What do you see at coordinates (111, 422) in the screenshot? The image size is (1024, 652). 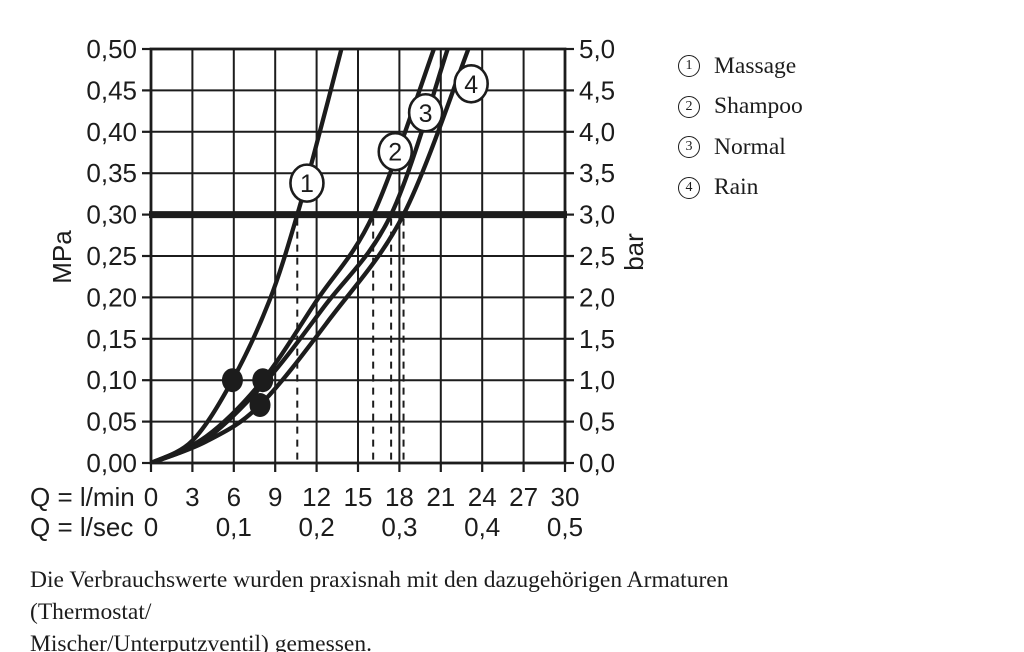 I see `svg-text: 0,05` at bounding box center [111, 422].